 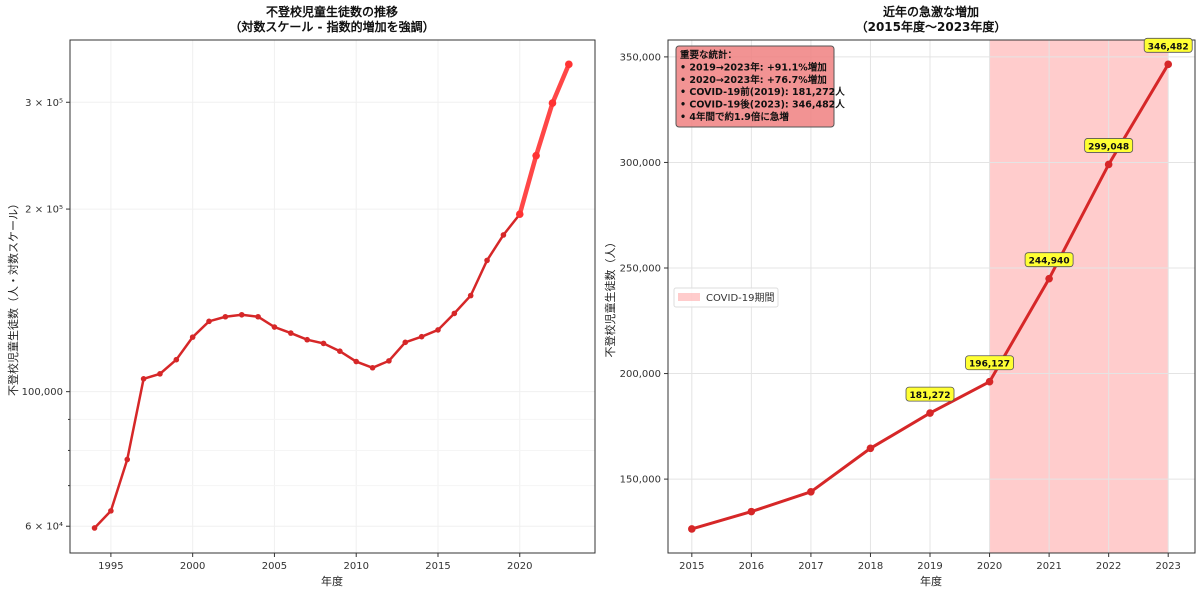 I want to click on right-chart-title: 近年の急激な増加, so click(x=931, y=11).